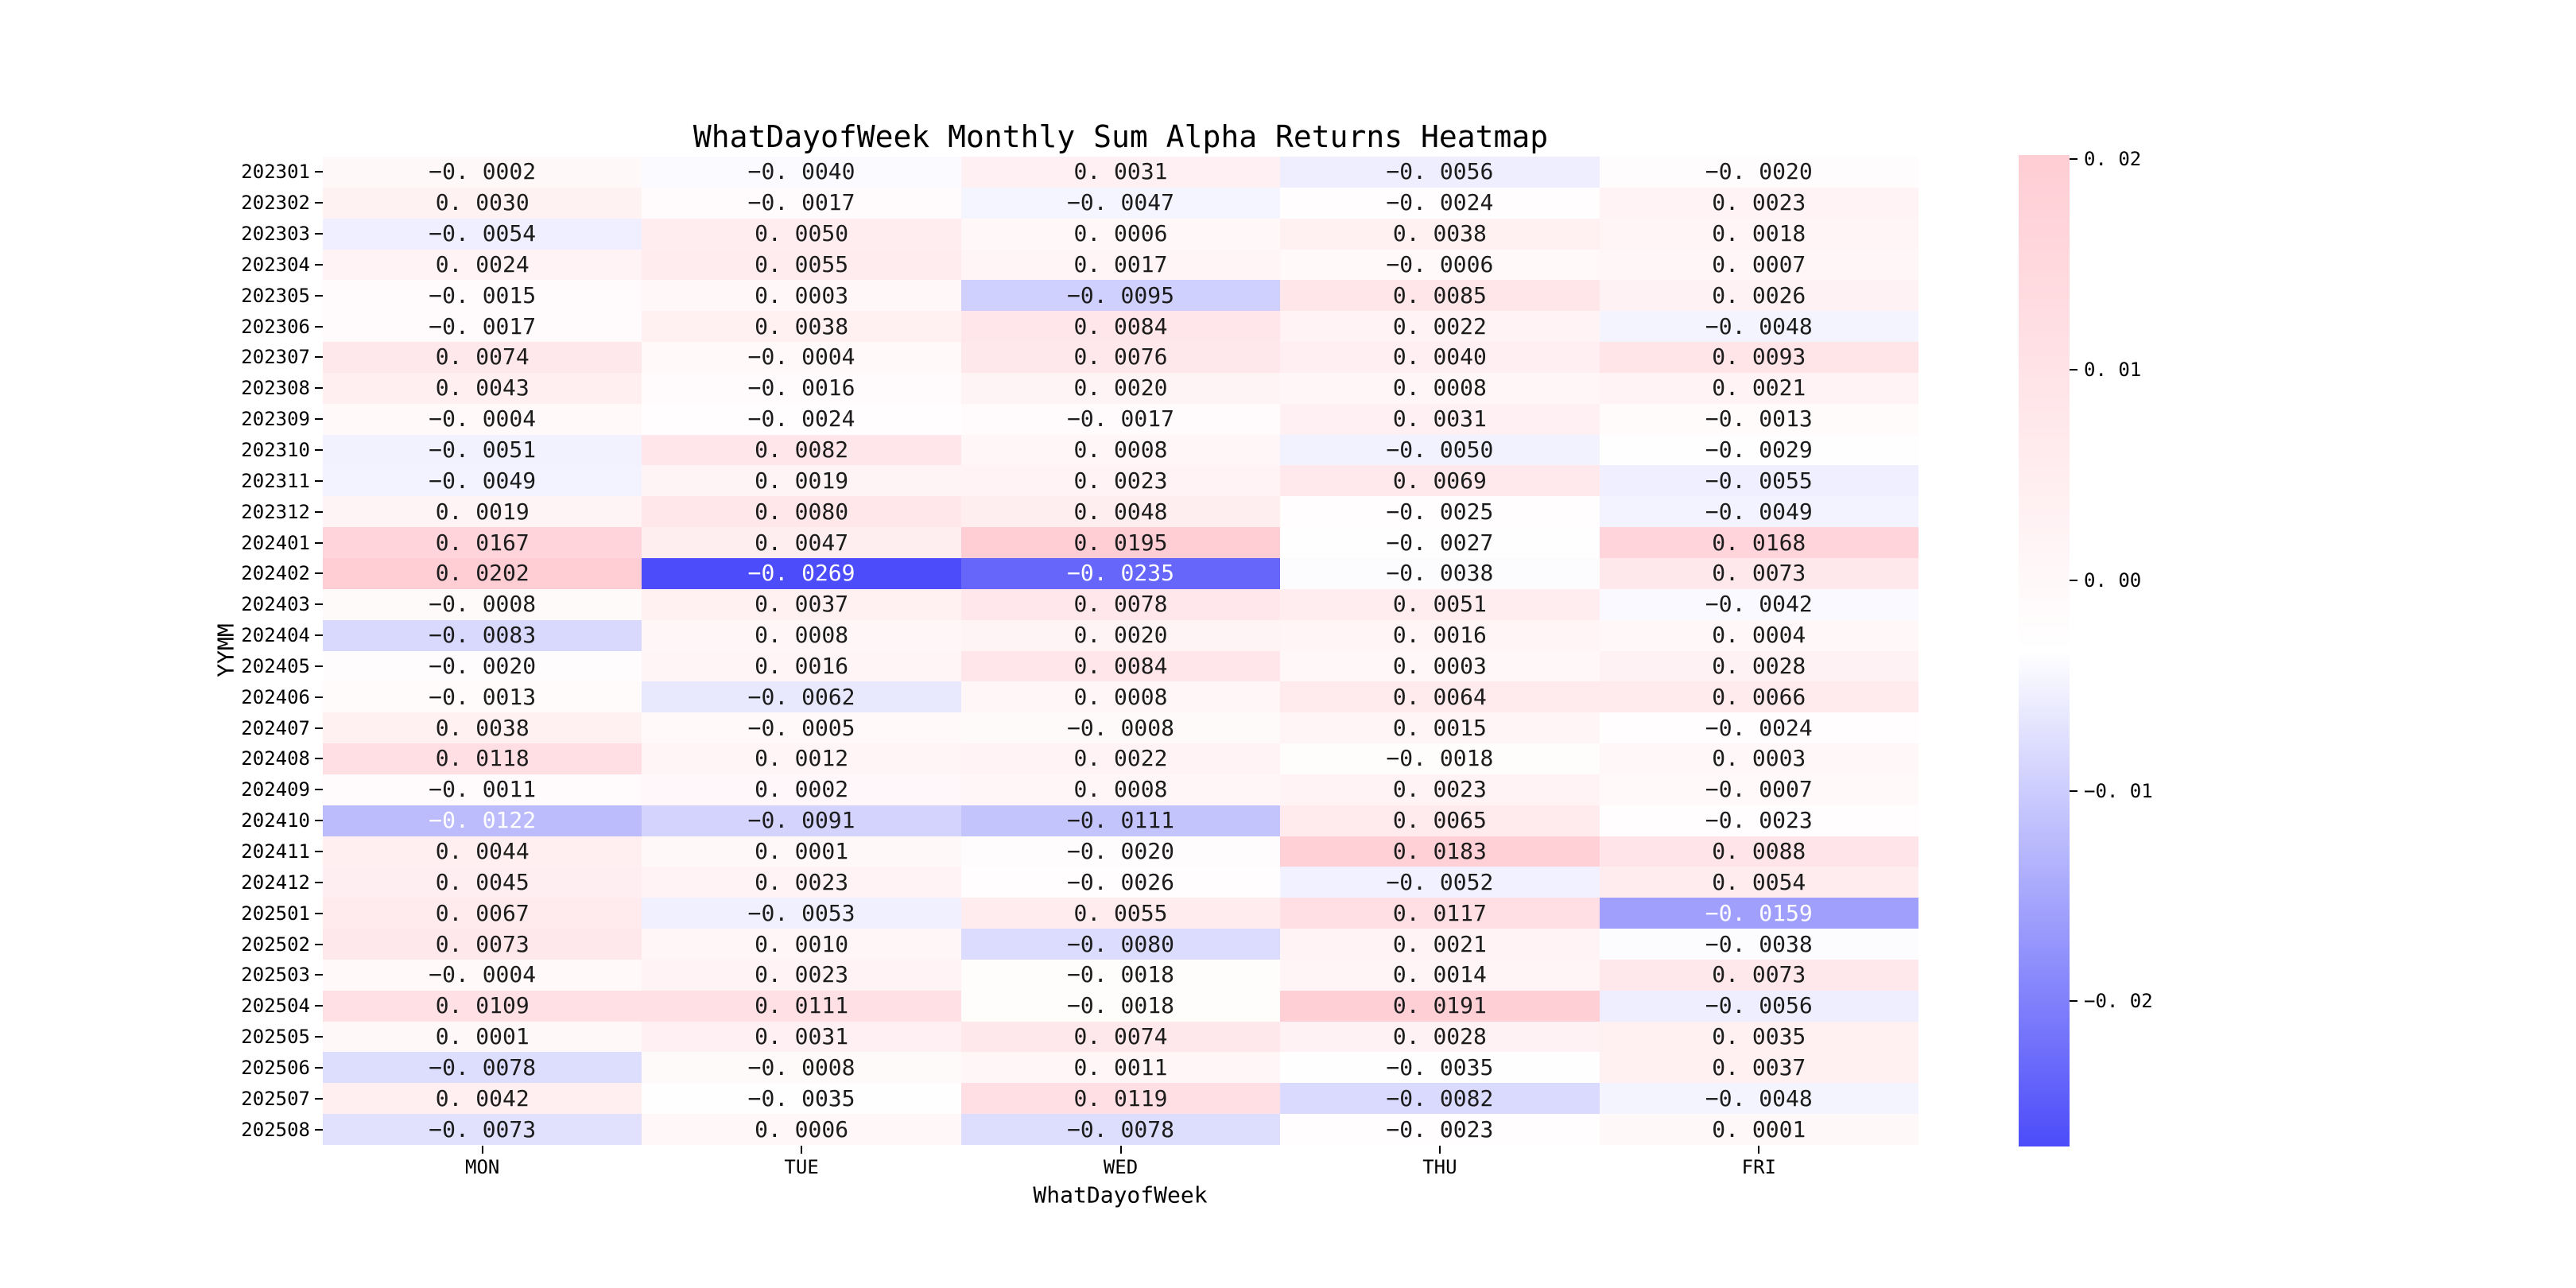 Image resolution: width=2576 pixels, height=1288 pixels. What do you see at coordinates (1759, 1167) in the screenshot?
I see `x-tick-label: FRI` at bounding box center [1759, 1167].